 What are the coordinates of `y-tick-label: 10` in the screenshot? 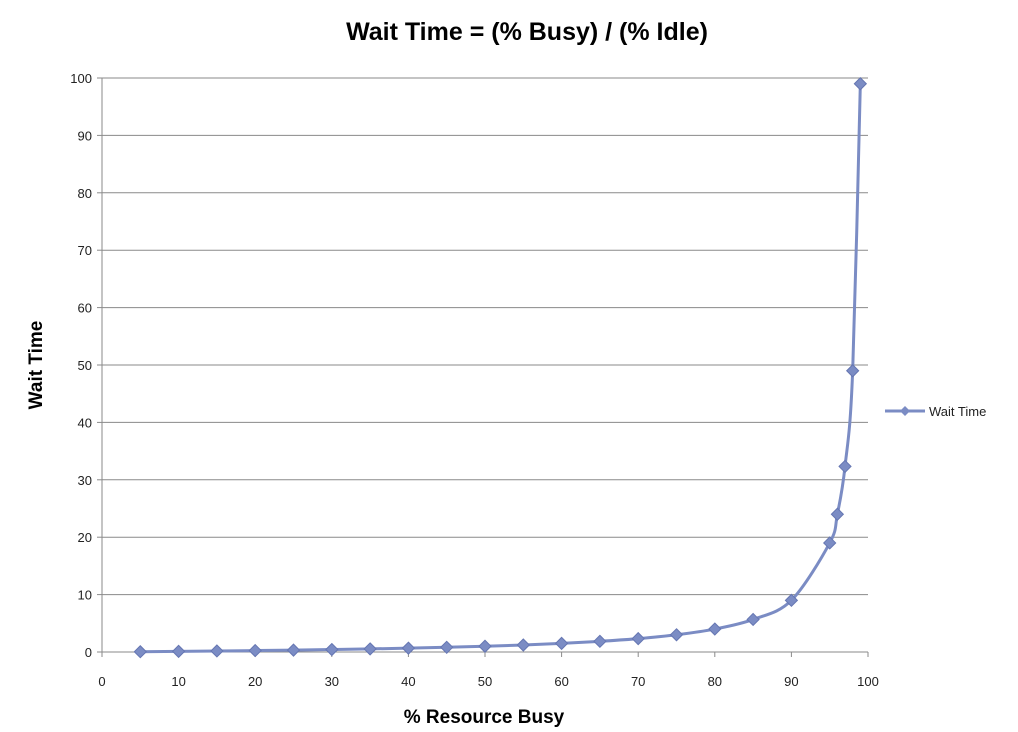 It's located at (85, 595).